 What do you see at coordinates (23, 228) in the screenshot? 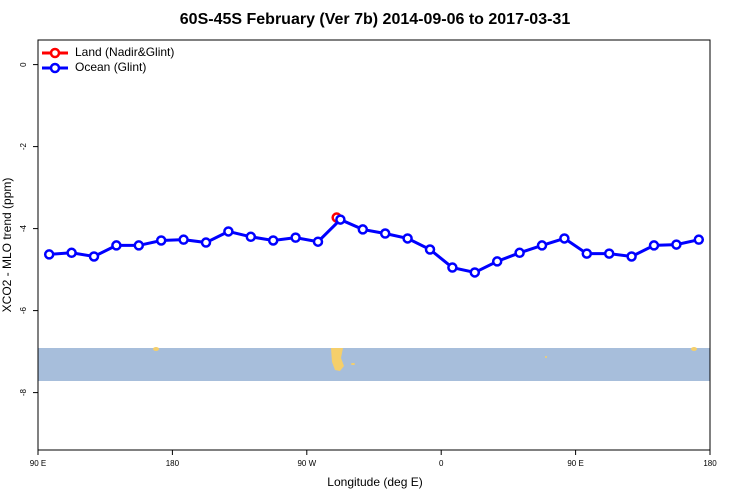
I see `y-tick-label: -4` at bounding box center [23, 228].